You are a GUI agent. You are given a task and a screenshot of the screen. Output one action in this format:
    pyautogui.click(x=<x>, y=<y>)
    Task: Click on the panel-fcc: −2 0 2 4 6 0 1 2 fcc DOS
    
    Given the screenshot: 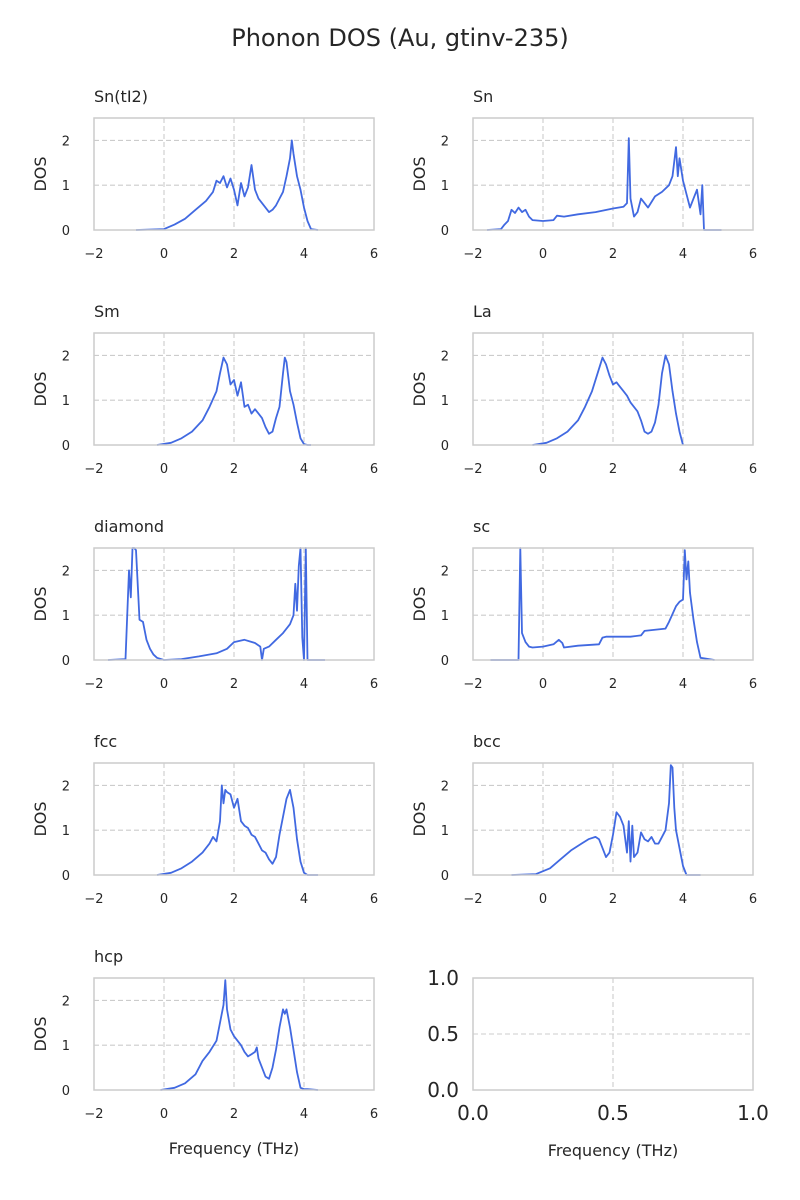 What is the action you would take?
    pyautogui.click(x=204, y=819)
    